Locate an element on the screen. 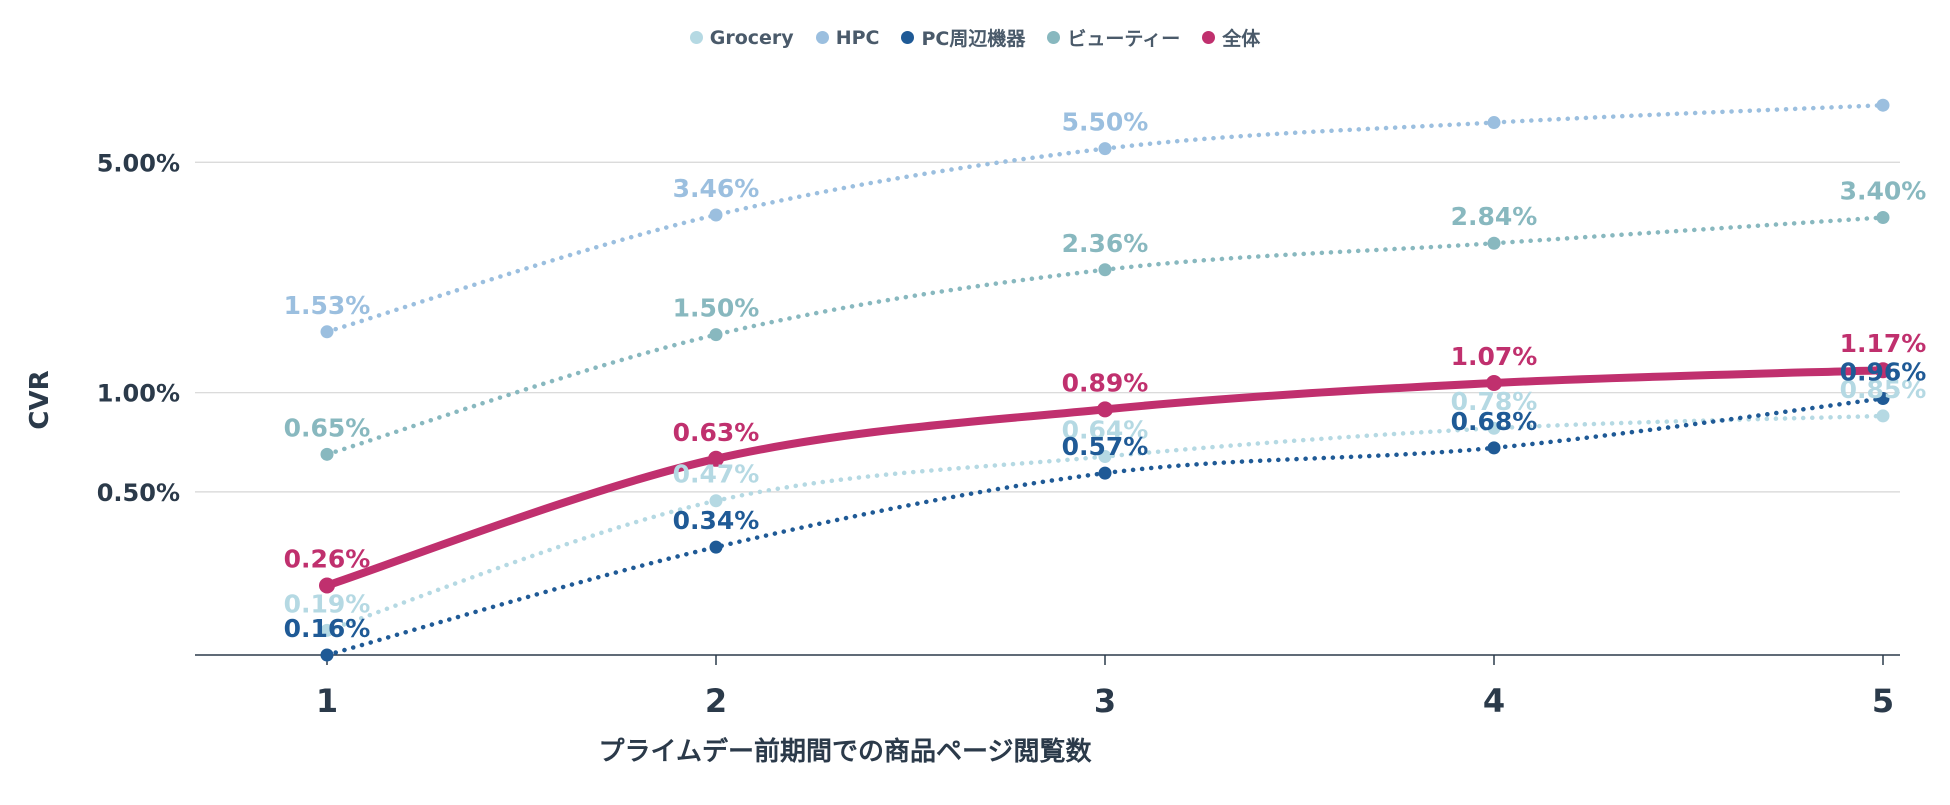 This screenshot has height=805, width=1950. legend-item: 全体 is located at coordinates (1231, 37).